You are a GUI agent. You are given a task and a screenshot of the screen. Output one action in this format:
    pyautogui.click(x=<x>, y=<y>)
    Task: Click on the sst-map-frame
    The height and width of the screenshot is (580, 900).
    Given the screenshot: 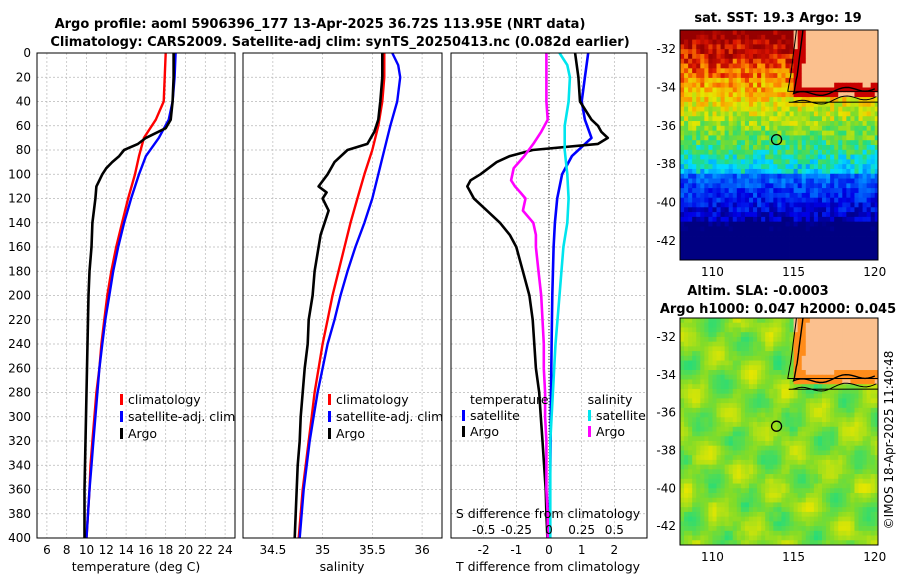 What is the action you would take?
    pyautogui.click(x=779, y=145)
    